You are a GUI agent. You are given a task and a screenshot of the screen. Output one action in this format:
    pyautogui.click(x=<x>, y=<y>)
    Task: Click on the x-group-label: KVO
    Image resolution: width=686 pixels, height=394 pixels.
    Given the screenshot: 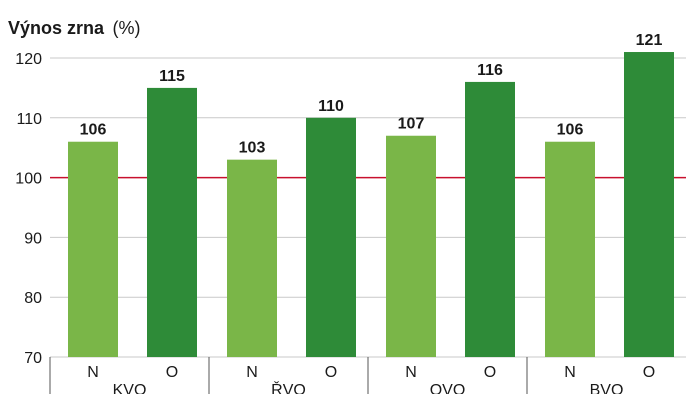 What is the action you would take?
    pyautogui.click(x=130, y=388)
    